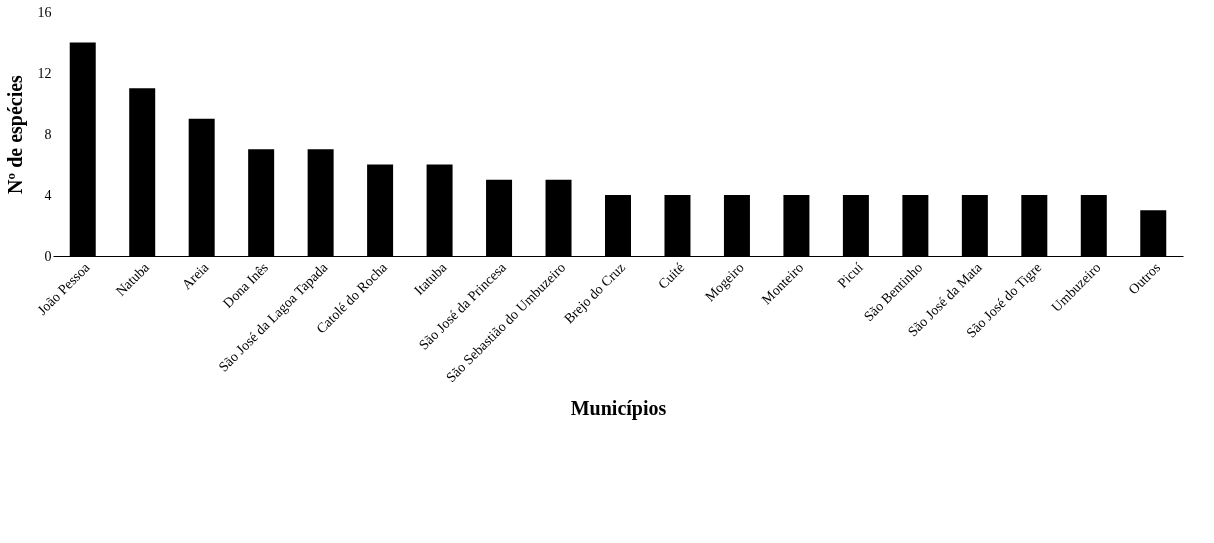  Describe the element at coordinates (48, 195) in the screenshot. I see `y-tick-label: 4` at that location.